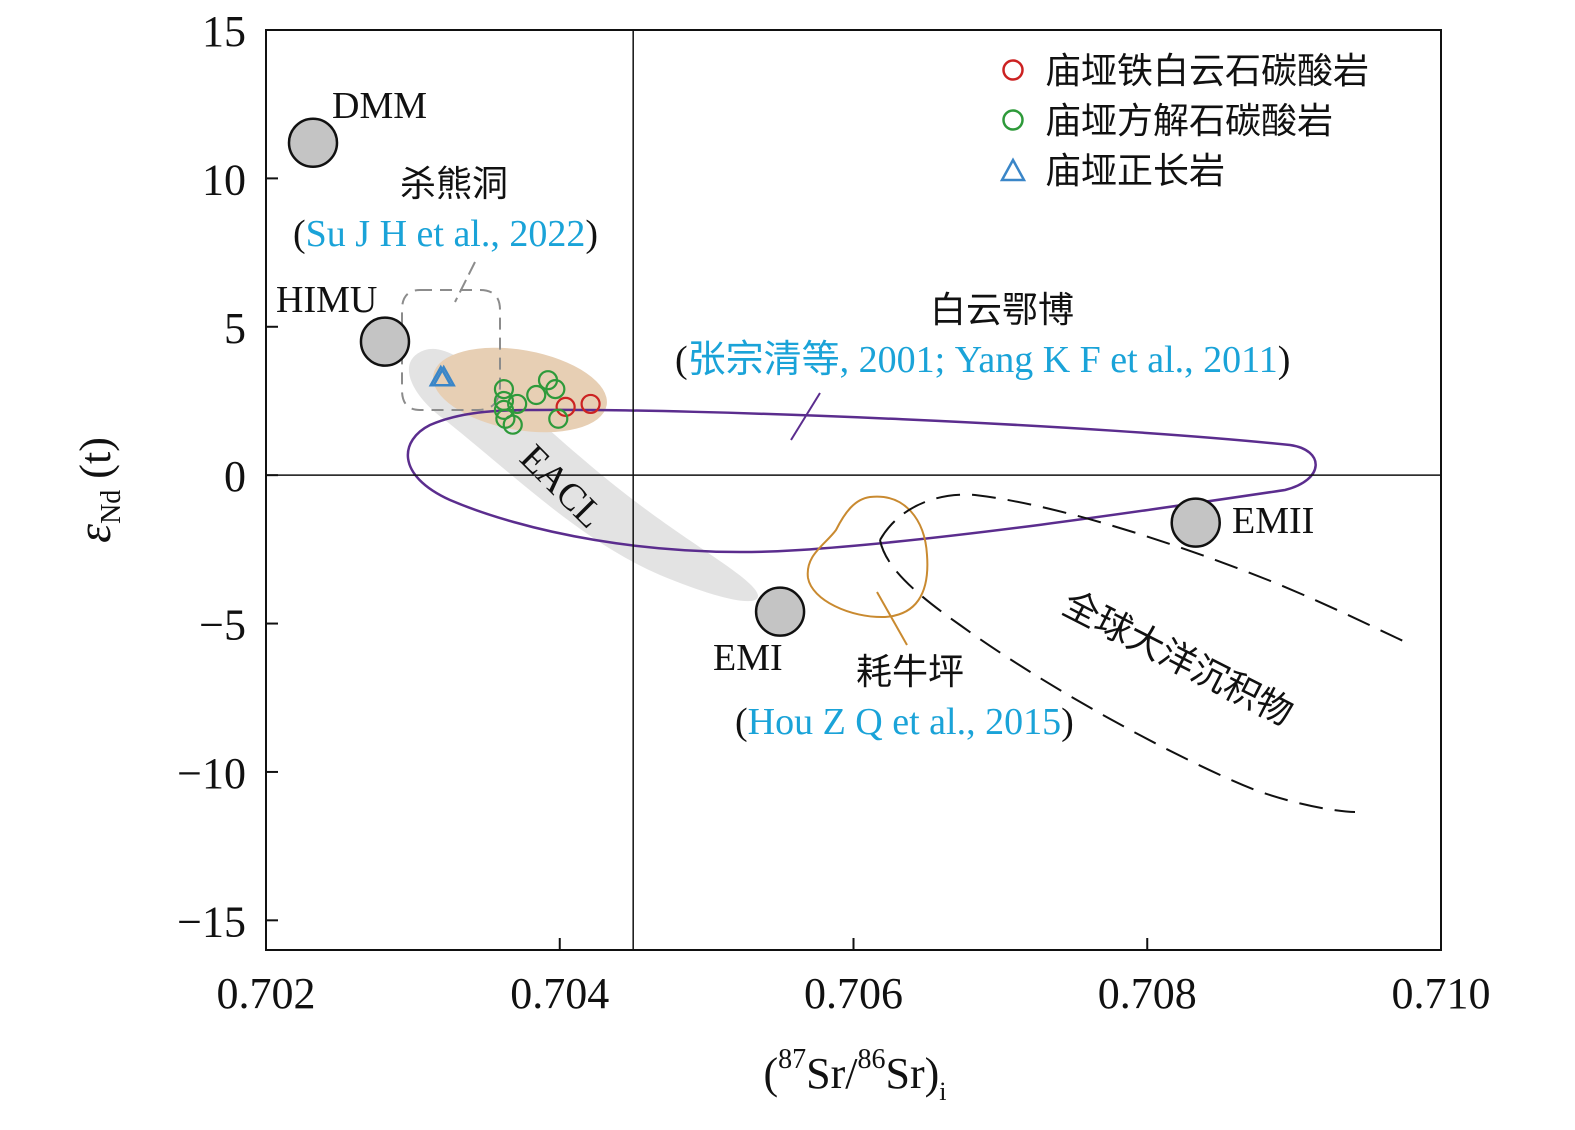 This screenshot has height=1130, width=1575. Describe the element at coordinates (805, 416) in the screenshot. I see `bayan-obo-leader` at that location.